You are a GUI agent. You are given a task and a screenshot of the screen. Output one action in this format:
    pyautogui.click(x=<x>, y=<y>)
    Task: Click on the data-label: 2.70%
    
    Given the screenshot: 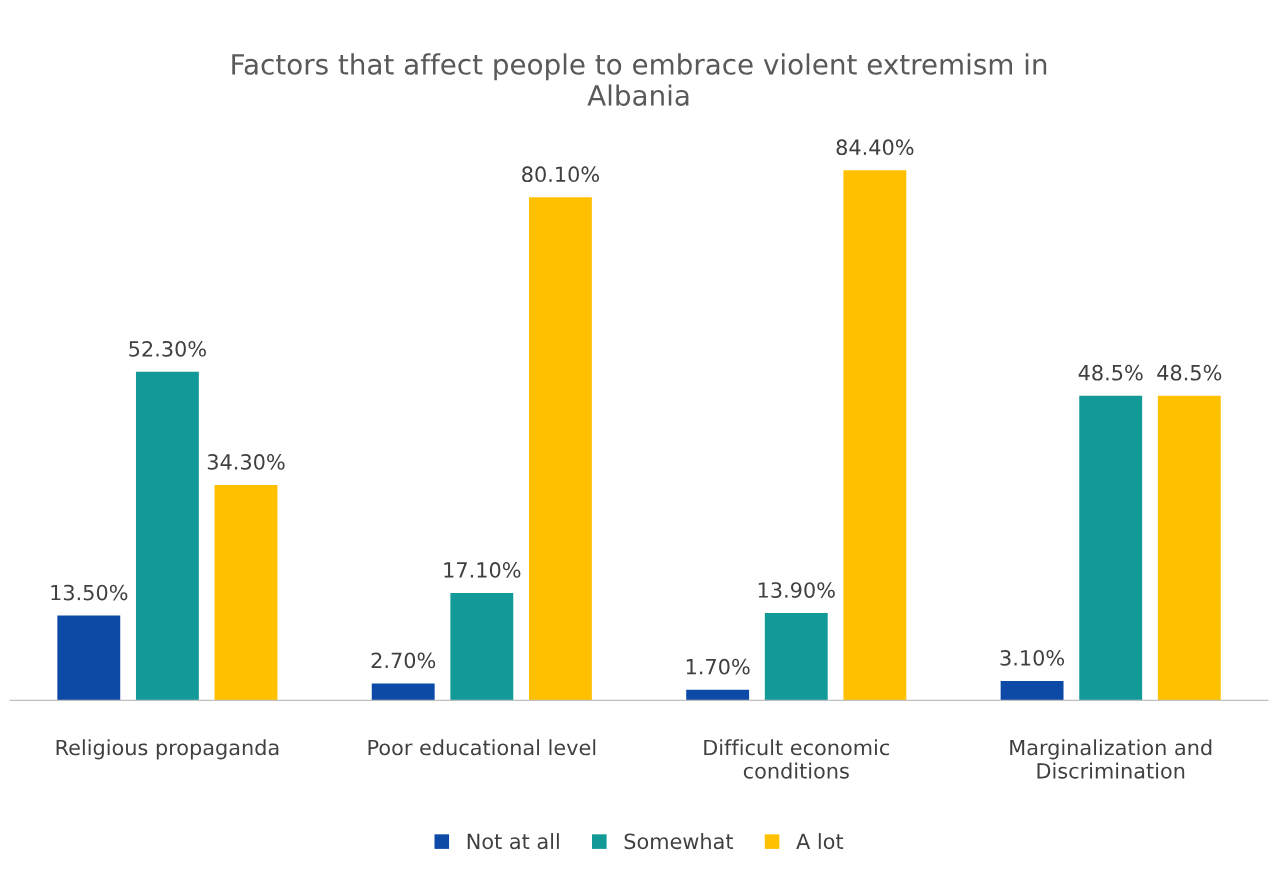 What is the action you would take?
    pyautogui.click(x=403, y=660)
    